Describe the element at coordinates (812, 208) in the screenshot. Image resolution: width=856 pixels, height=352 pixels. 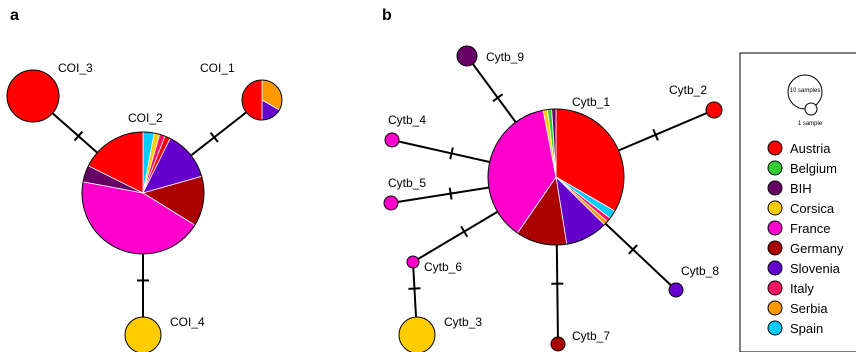
I see `legend-label-corsica: Corsica` at that location.